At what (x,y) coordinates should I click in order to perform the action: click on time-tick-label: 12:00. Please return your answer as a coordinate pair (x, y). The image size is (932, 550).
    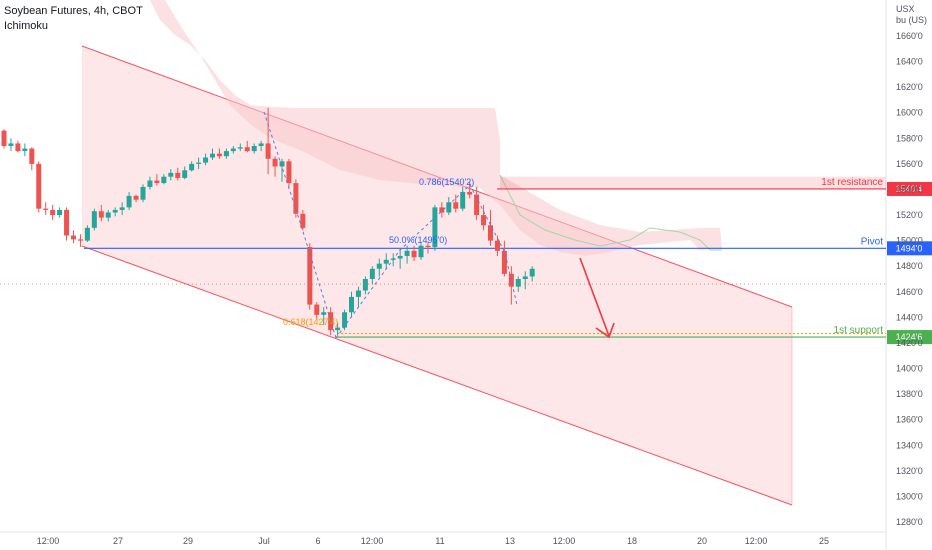
    Looking at the image, I should click on (756, 541).